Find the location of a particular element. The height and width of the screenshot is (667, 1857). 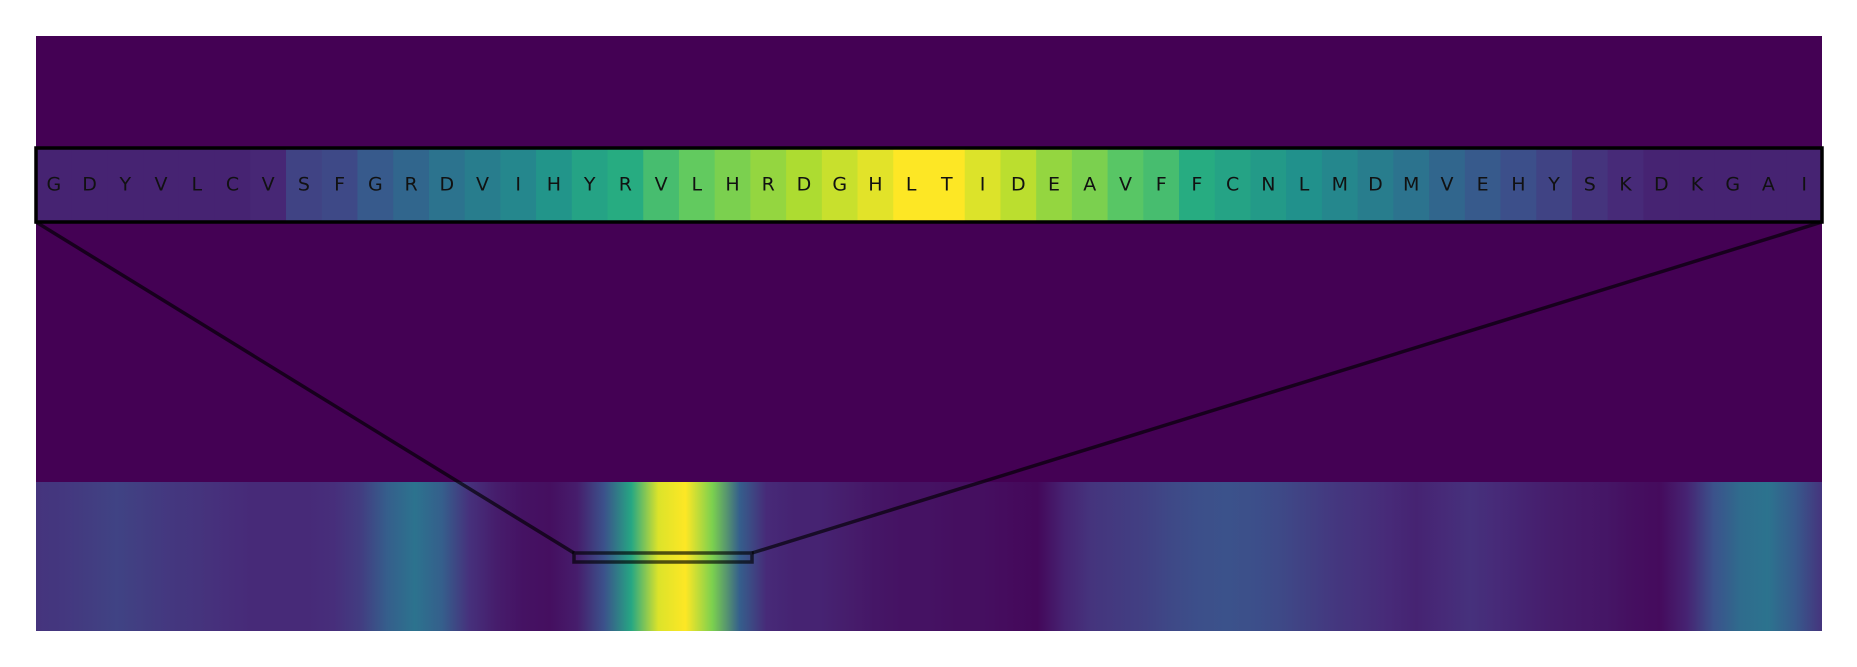

residue-label: N is located at coordinates (1268, 185).